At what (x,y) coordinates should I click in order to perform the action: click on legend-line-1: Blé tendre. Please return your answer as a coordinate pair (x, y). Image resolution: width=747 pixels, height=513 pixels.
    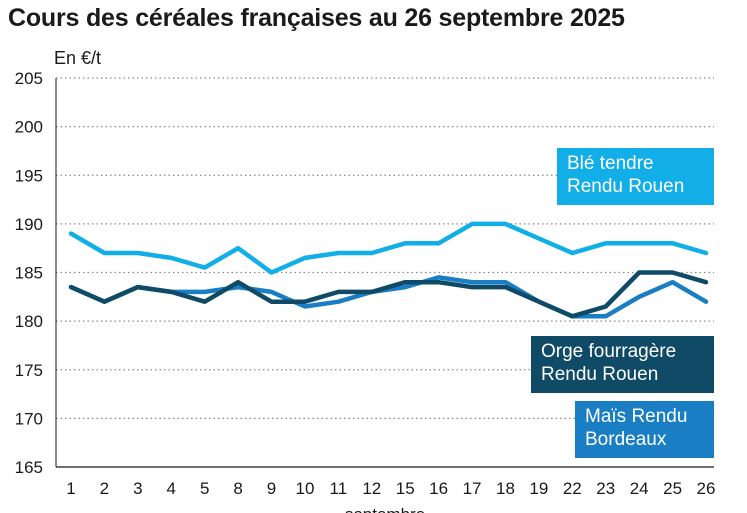
    Looking at the image, I should click on (610, 163).